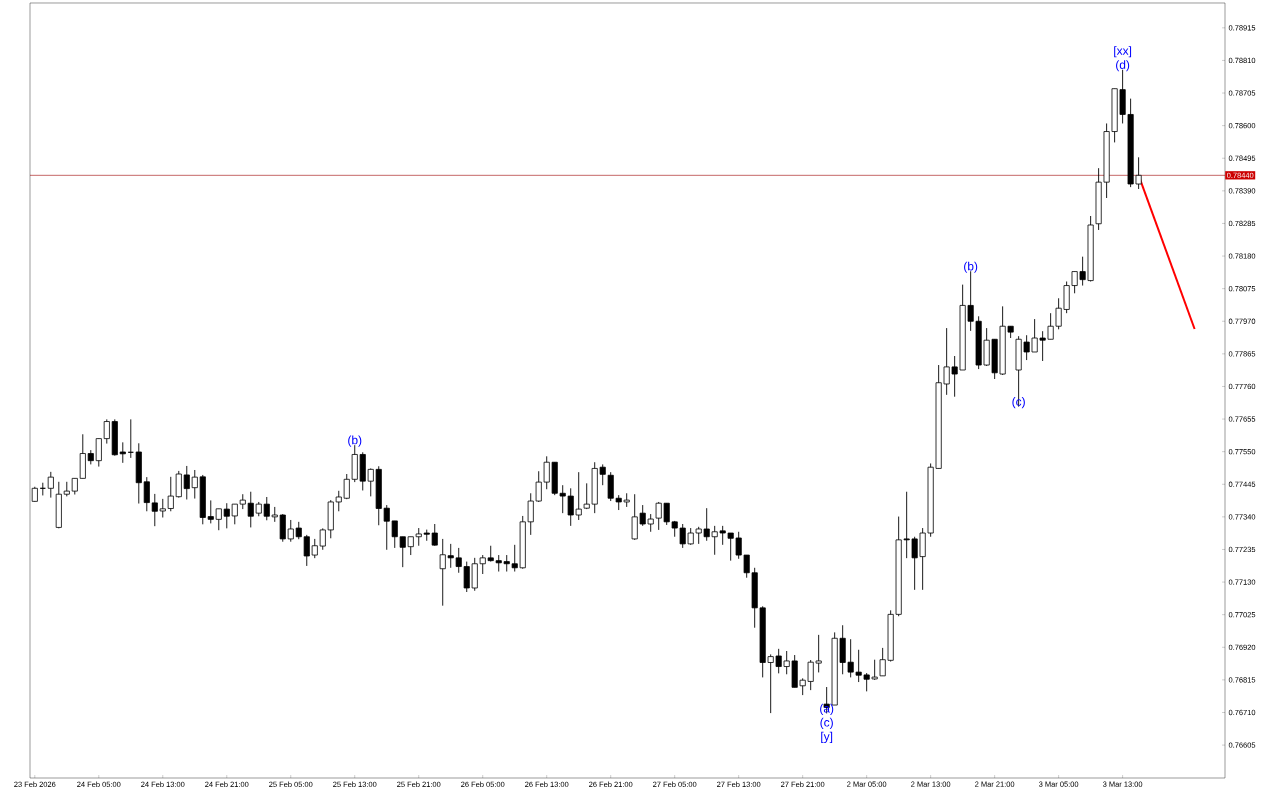  What do you see at coordinates (827, 737) in the screenshot?
I see `annotation: [y]` at bounding box center [827, 737].